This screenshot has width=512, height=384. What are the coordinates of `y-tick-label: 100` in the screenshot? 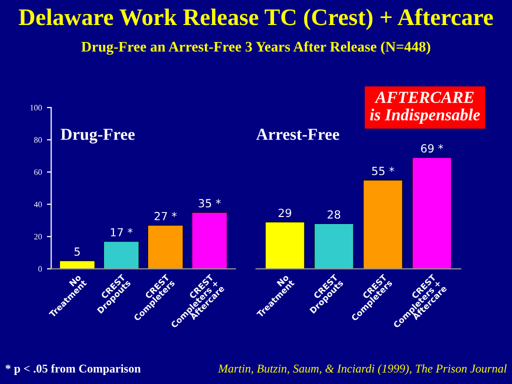 It's located at (36, 107).